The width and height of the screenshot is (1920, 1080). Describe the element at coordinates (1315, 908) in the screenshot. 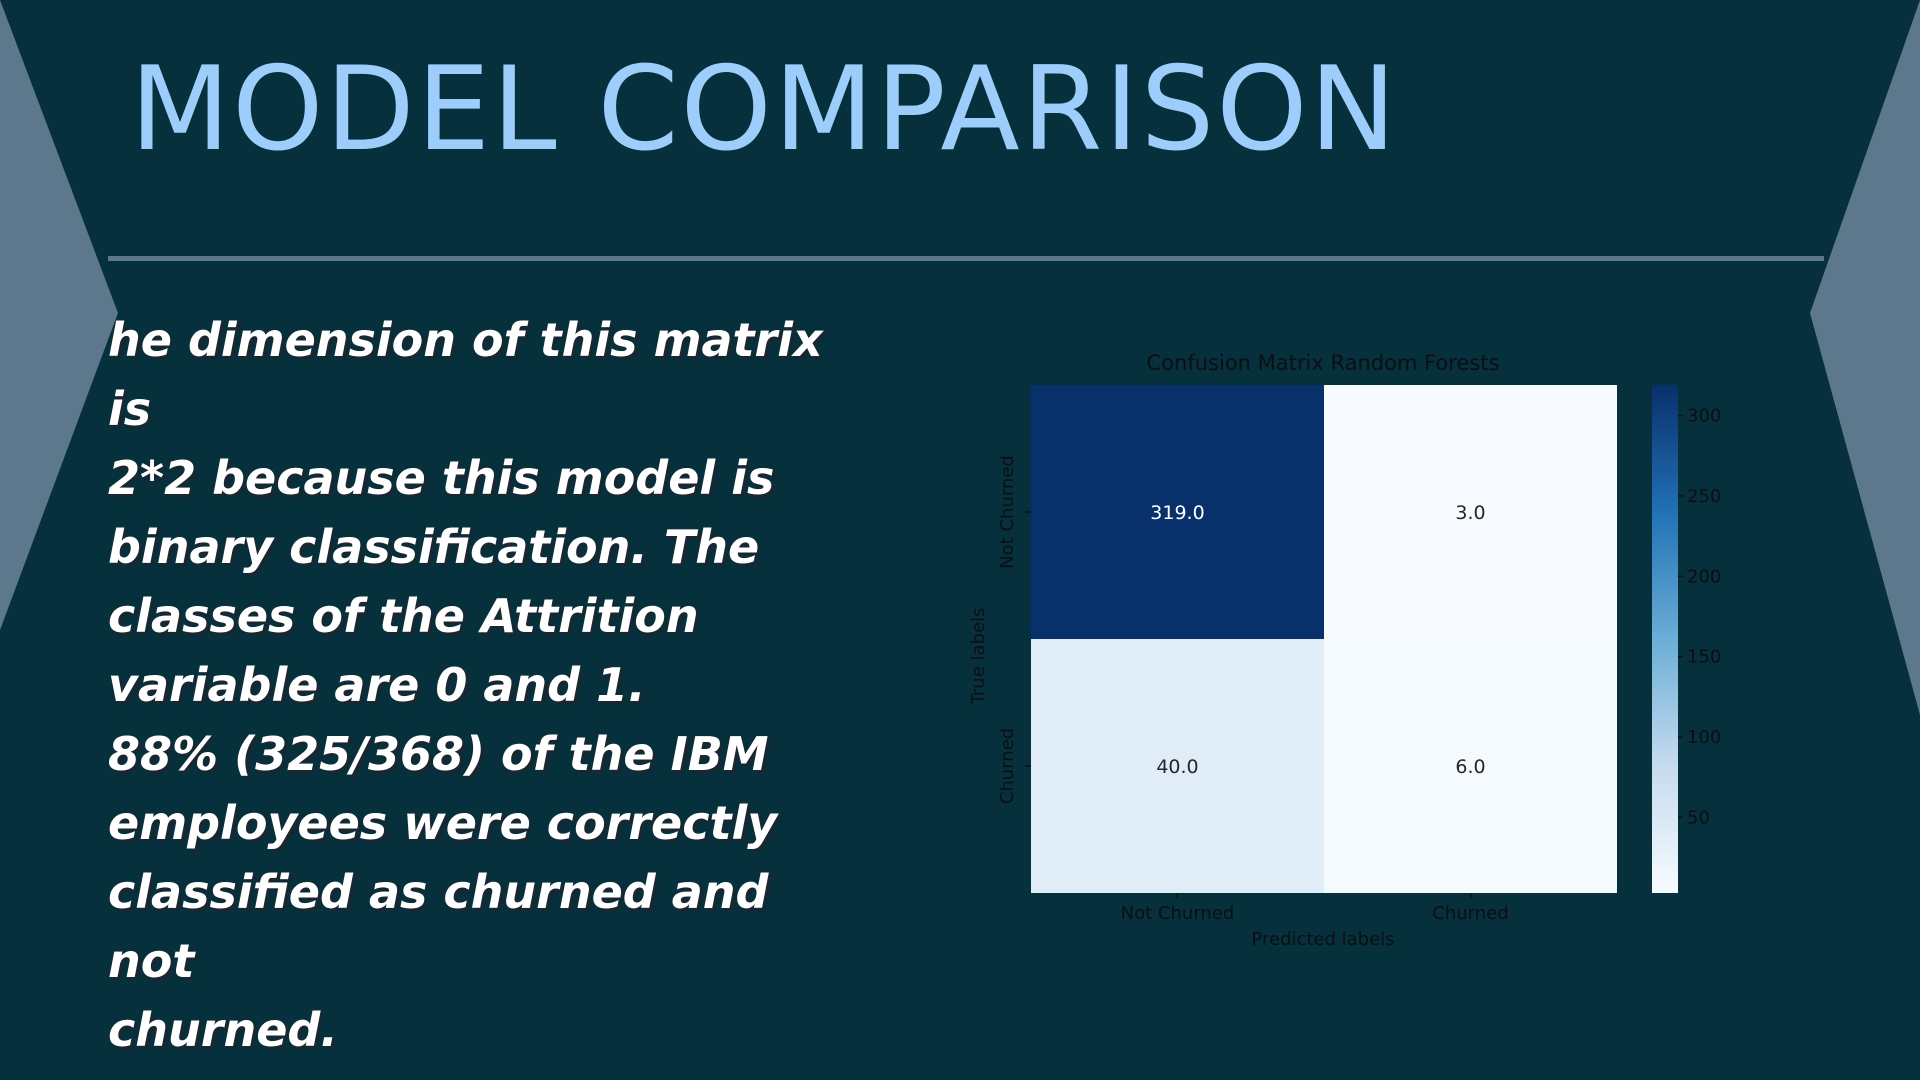

I see `x-axis: Not Churned Churned` at that location.